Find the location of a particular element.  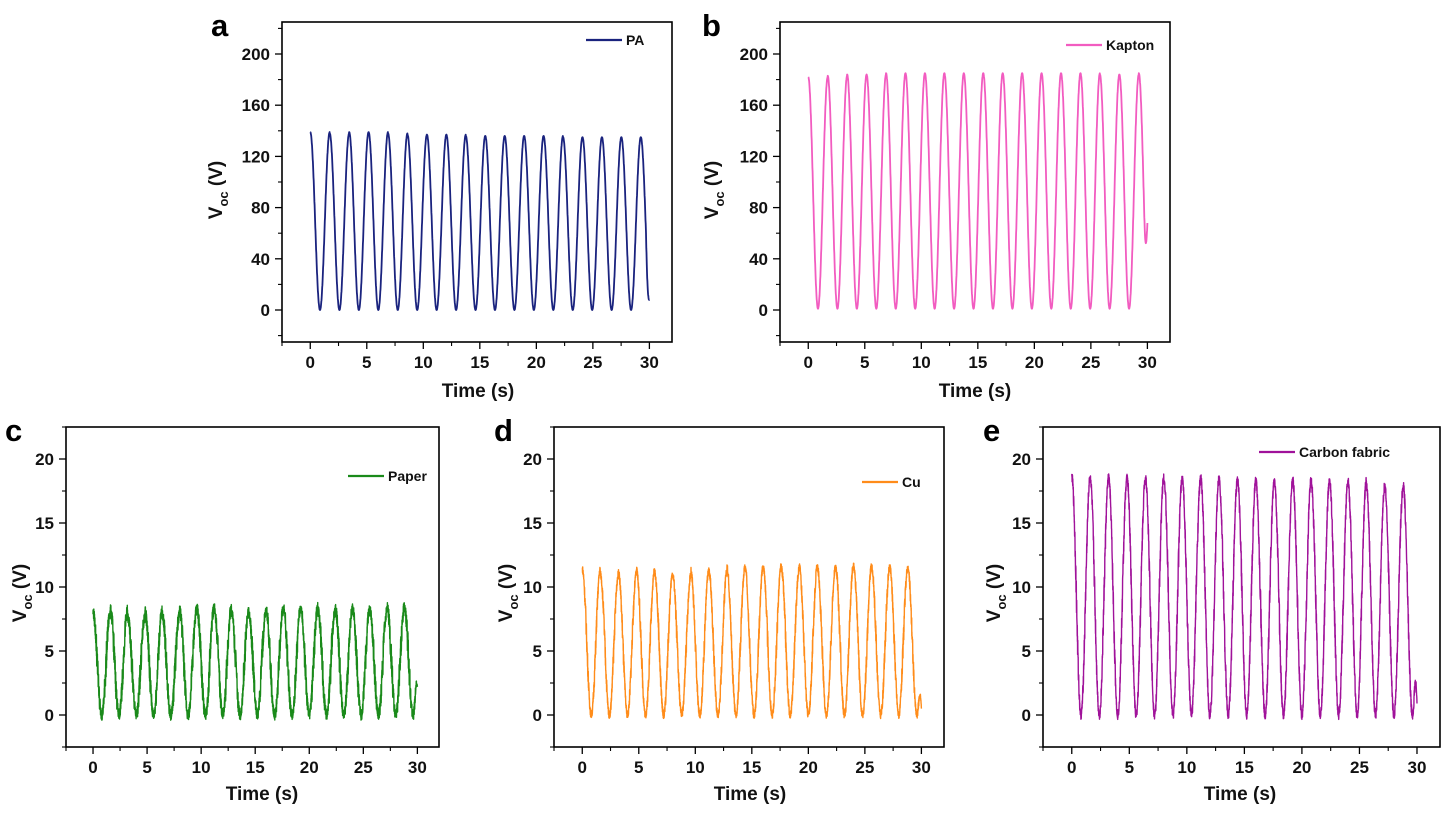

legend-label: Carbon fabric is located at coordinates (1344, 452).